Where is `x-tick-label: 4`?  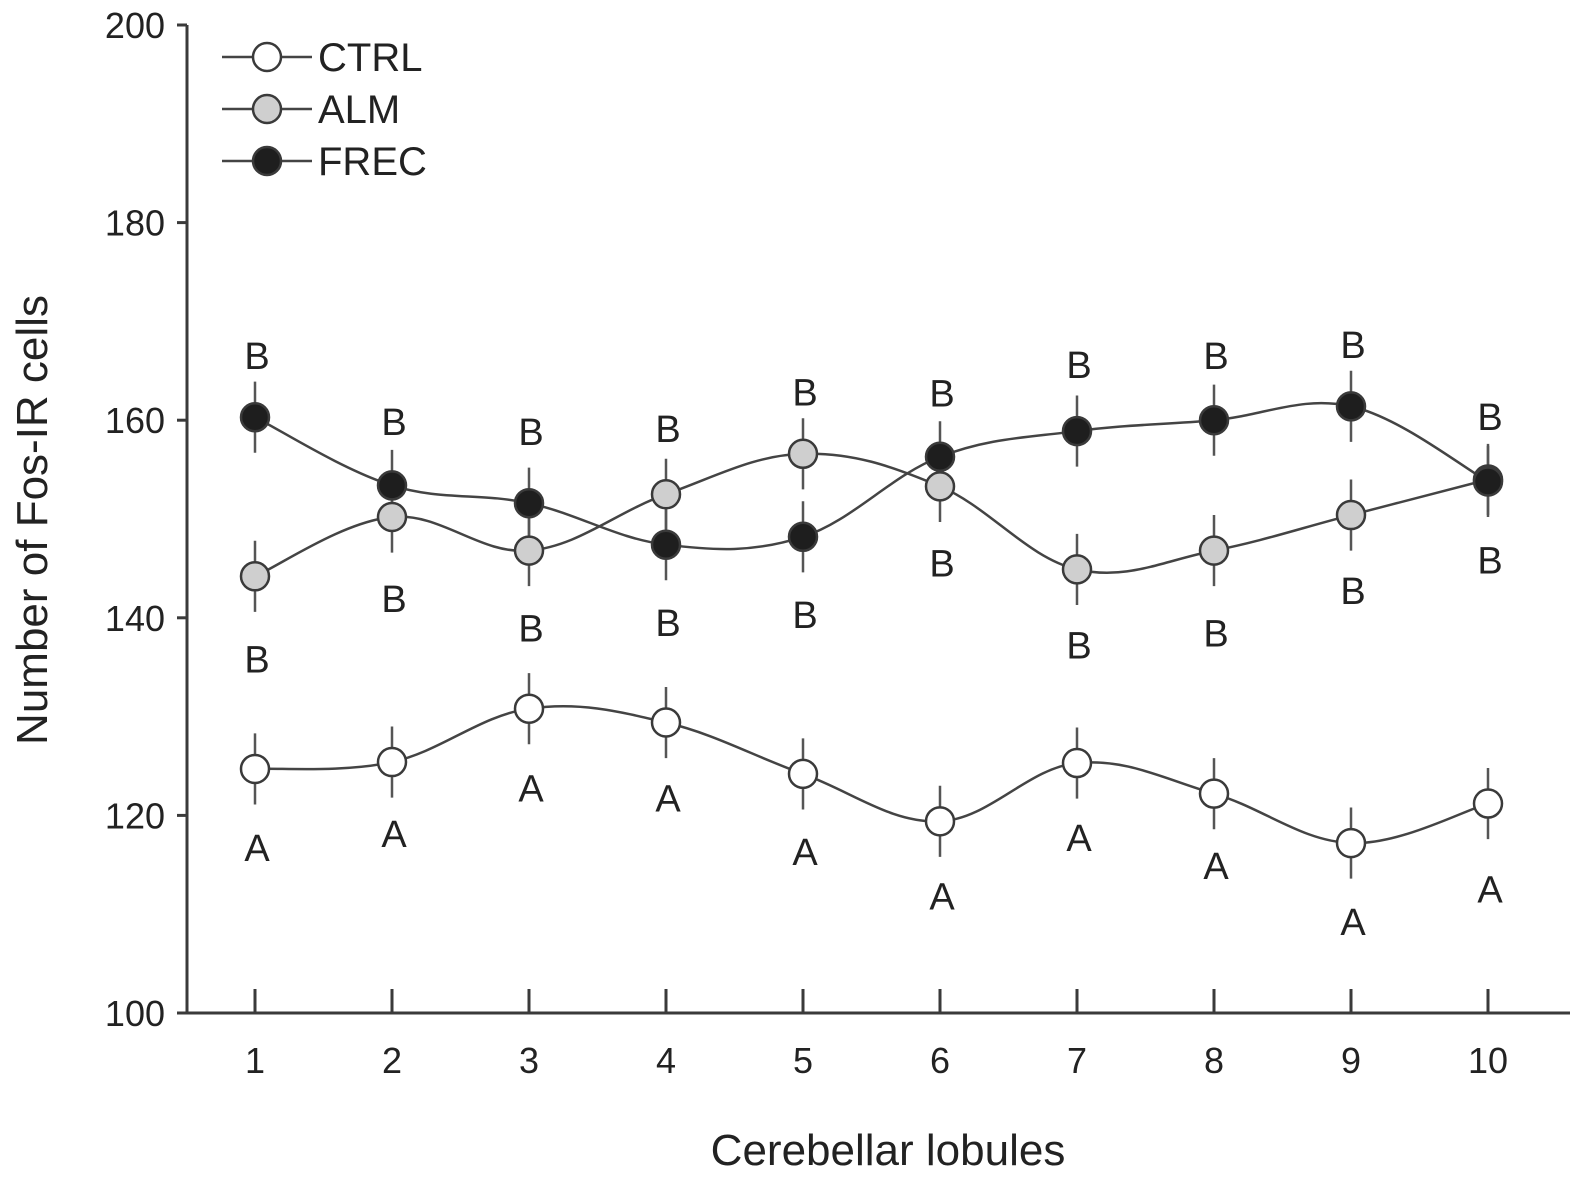
x-tick-label: 4 is located at coordinates (666, 1060).